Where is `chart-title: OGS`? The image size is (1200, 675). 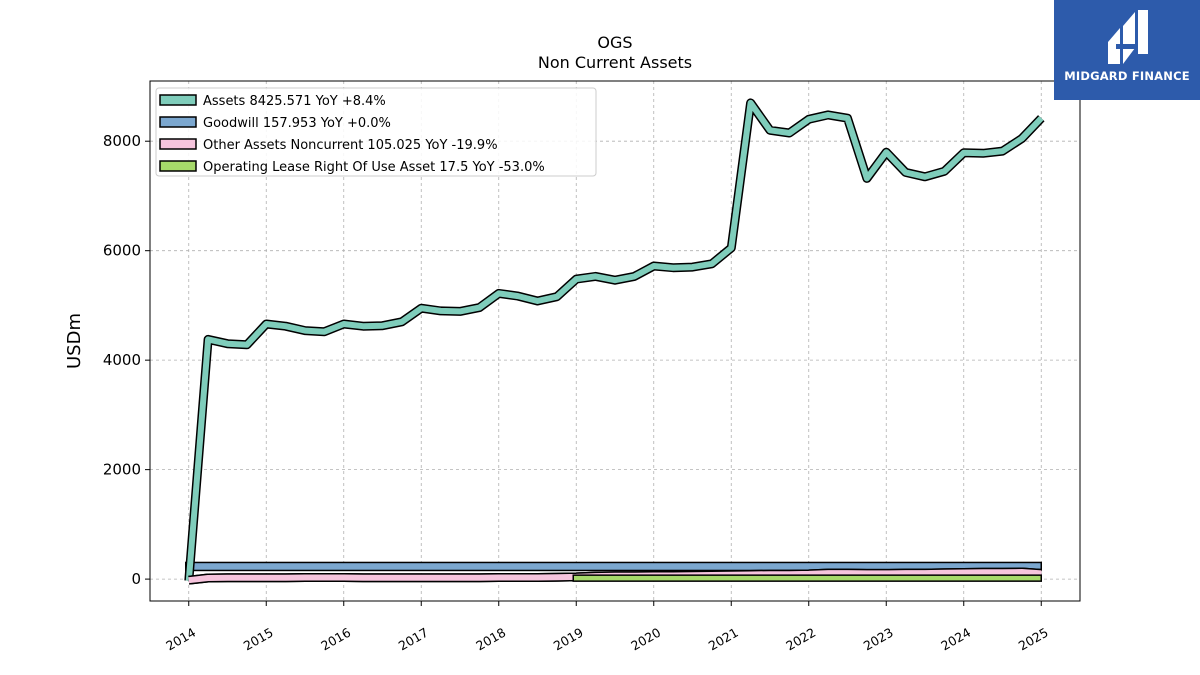 chart-title: OGS is located at coordinates (614, 42).